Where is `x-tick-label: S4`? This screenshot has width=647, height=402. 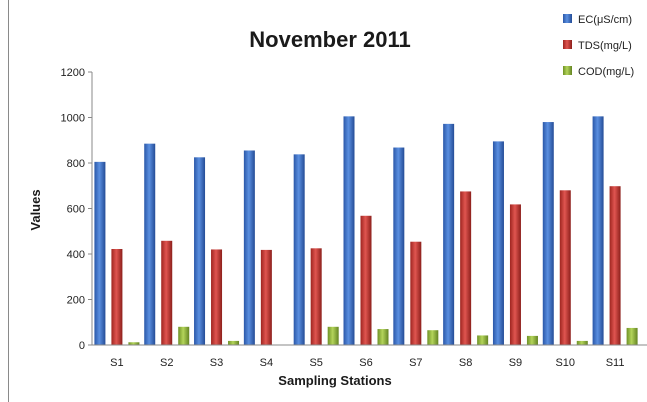 x-tick-label: S4 is located at coordinates (266, 363).